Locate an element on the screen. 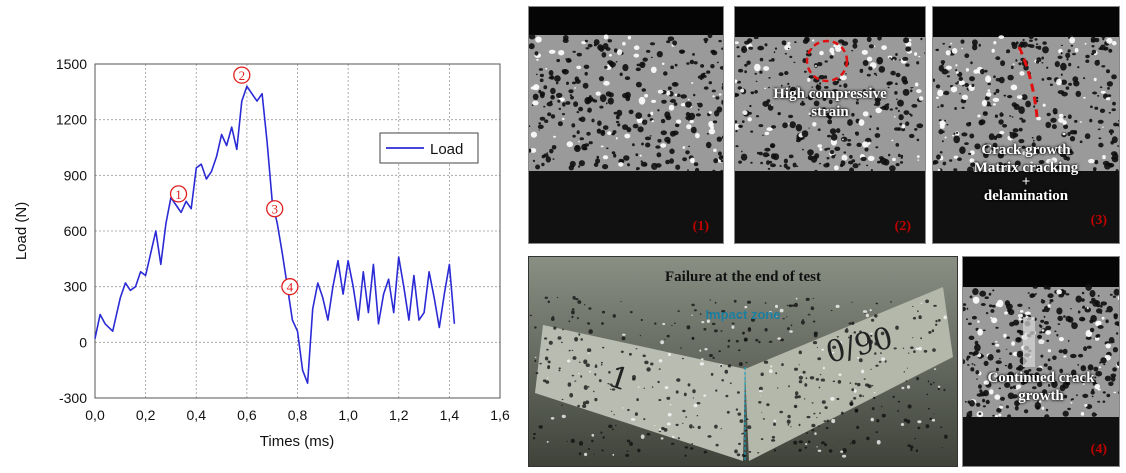 Image resolution: width=1126 pixels, height=473 pixels. stage-marker-label: 4 is located at coordinates (290, 287).